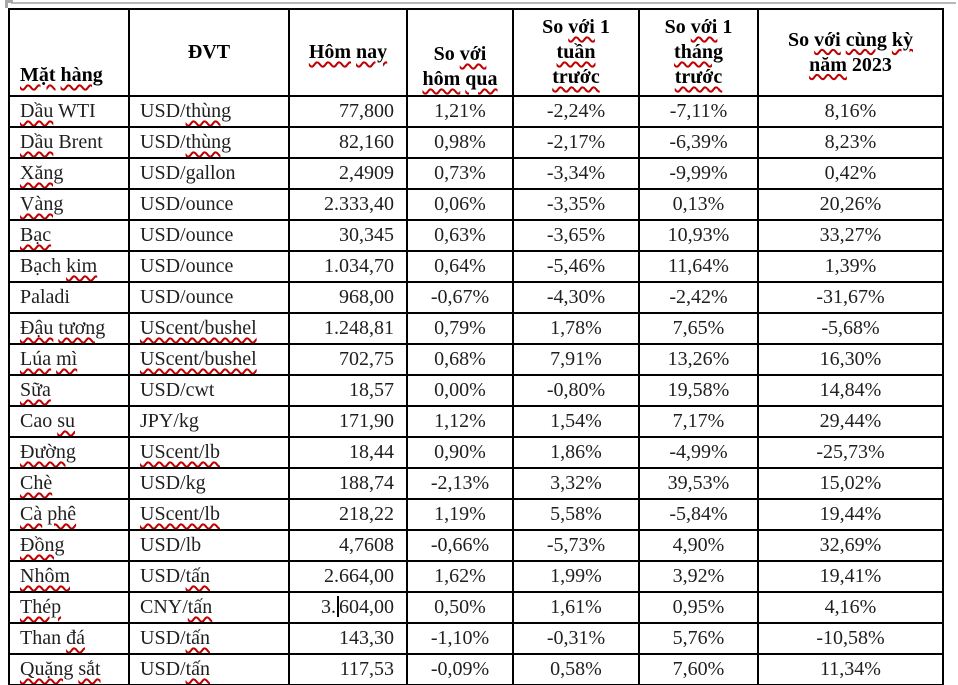 Image resolution: width=958 pixels, height=685 pixels. Describe the element at coordinates (850, 452) in the screenshot. I see `cell-vs_2023: -25,73%` at that location.